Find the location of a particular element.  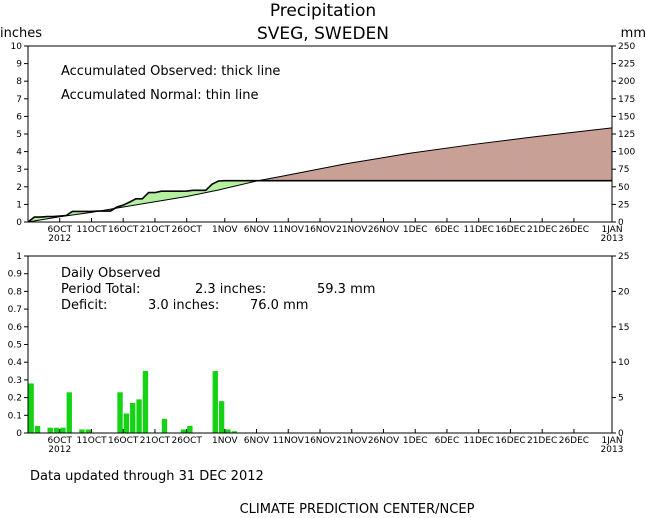

x-tick-label: 16OCT is located at coordinates (123, 441).